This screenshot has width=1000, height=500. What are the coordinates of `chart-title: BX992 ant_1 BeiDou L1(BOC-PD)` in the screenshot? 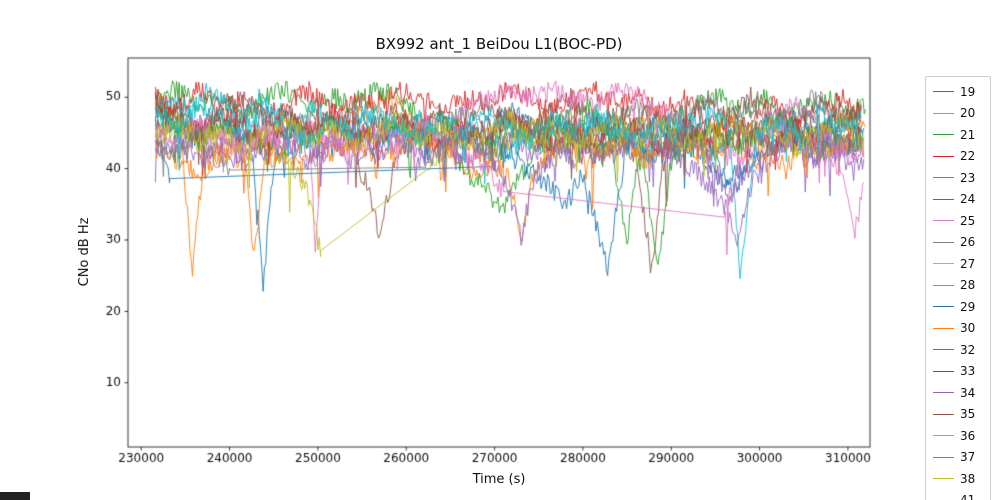 It's located at (499, 44).